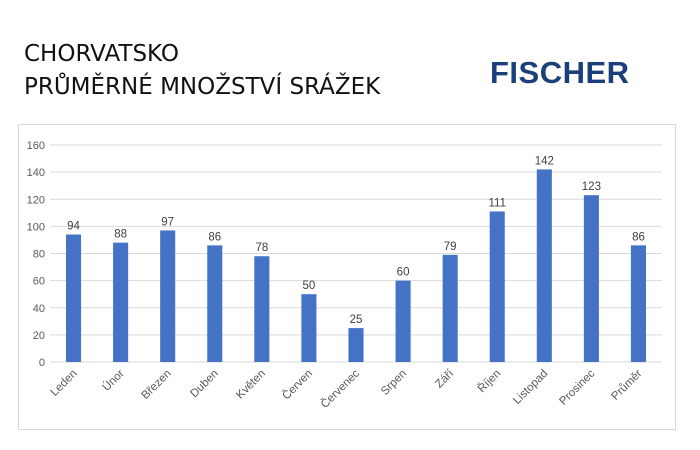 This screenshot has width=700, height=450. I want to click on bar-září, so click(450, 308).